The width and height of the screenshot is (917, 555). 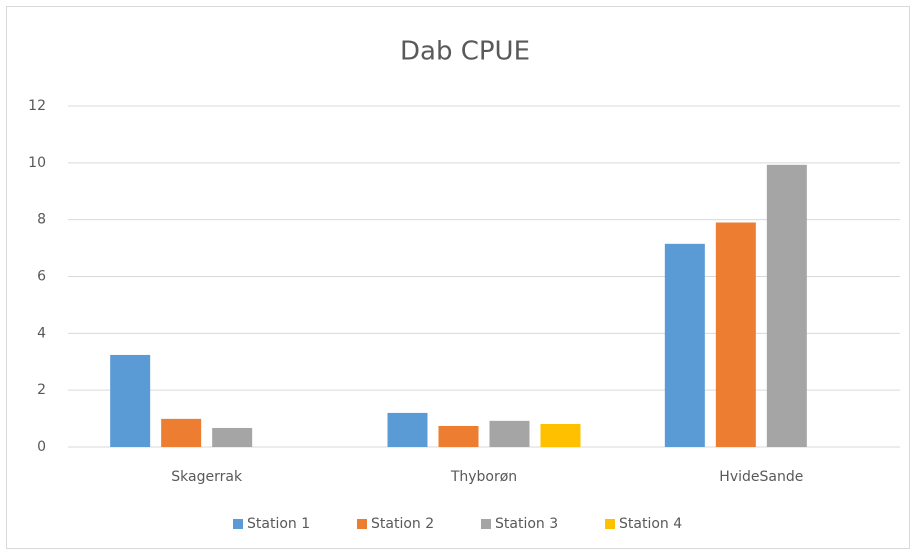 I want to click on y-tick-label: 12, so click(x=37, y=106).